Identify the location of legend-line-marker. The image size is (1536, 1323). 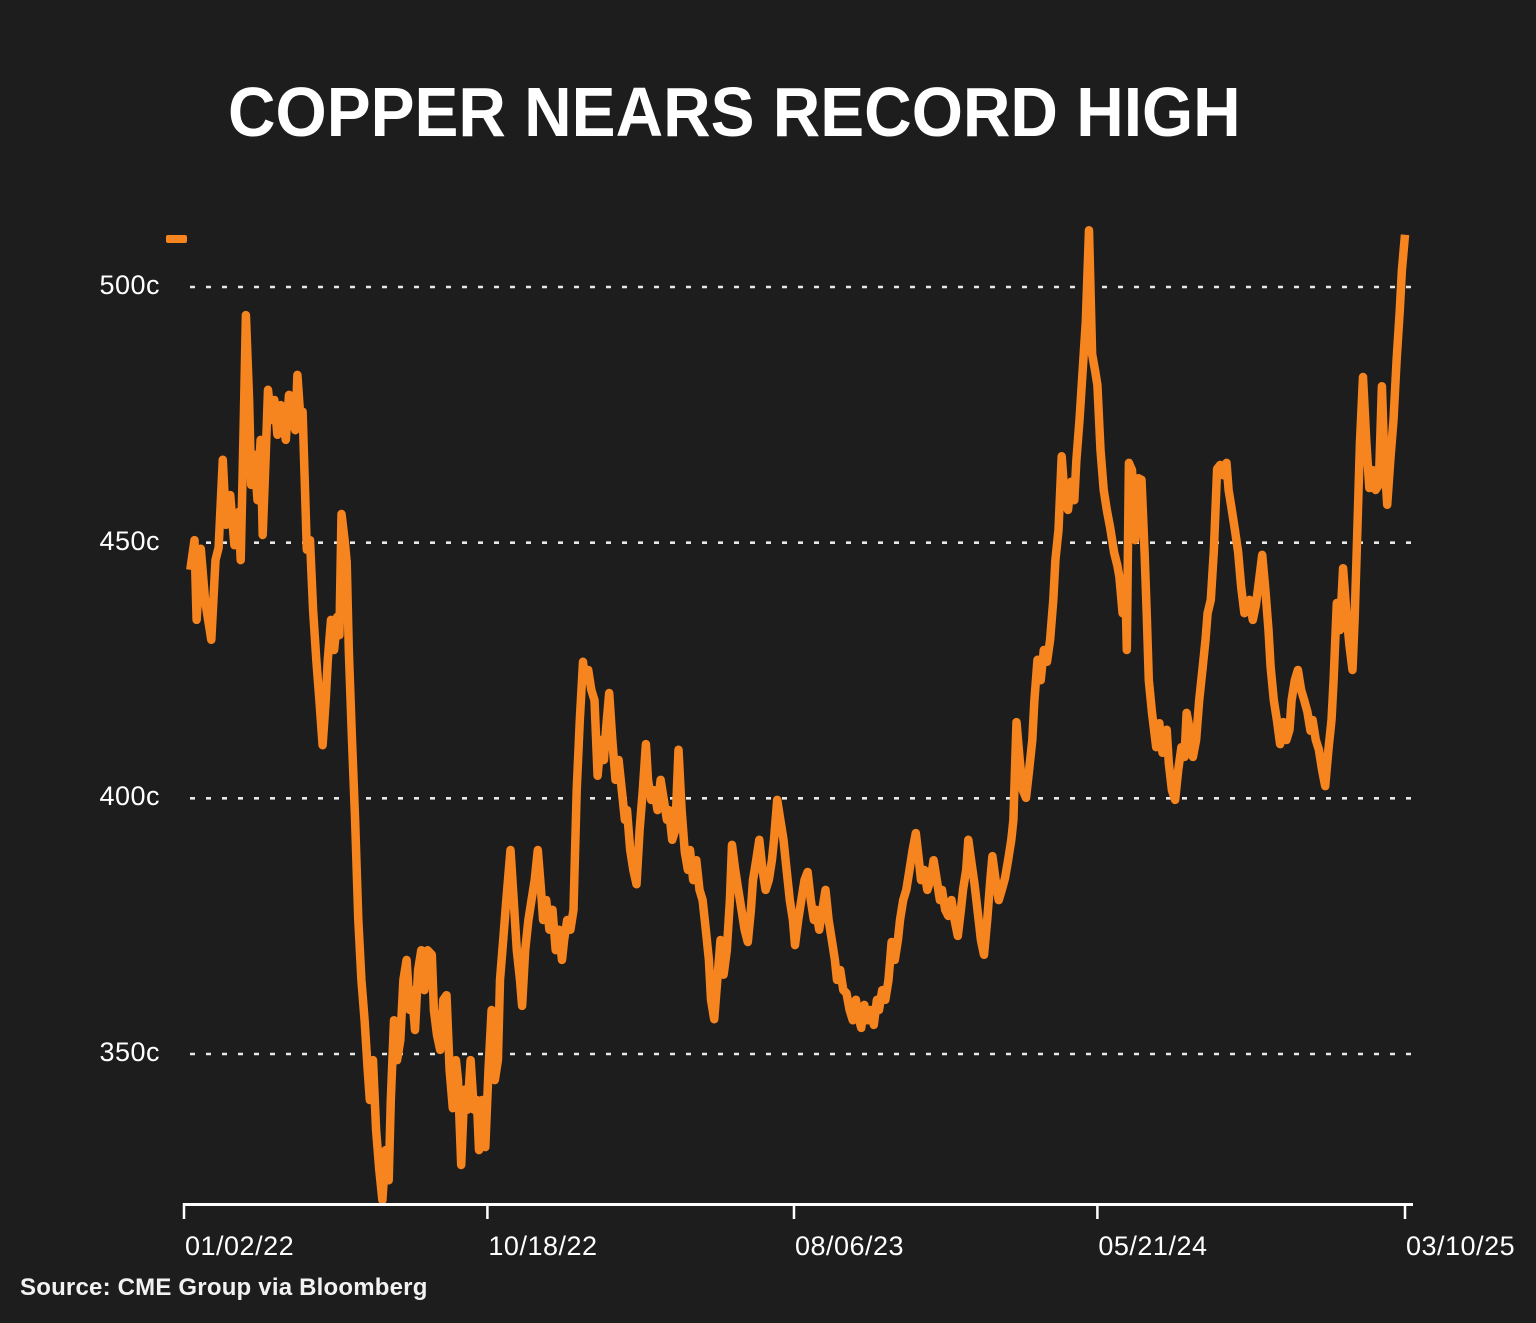
(176, 239).